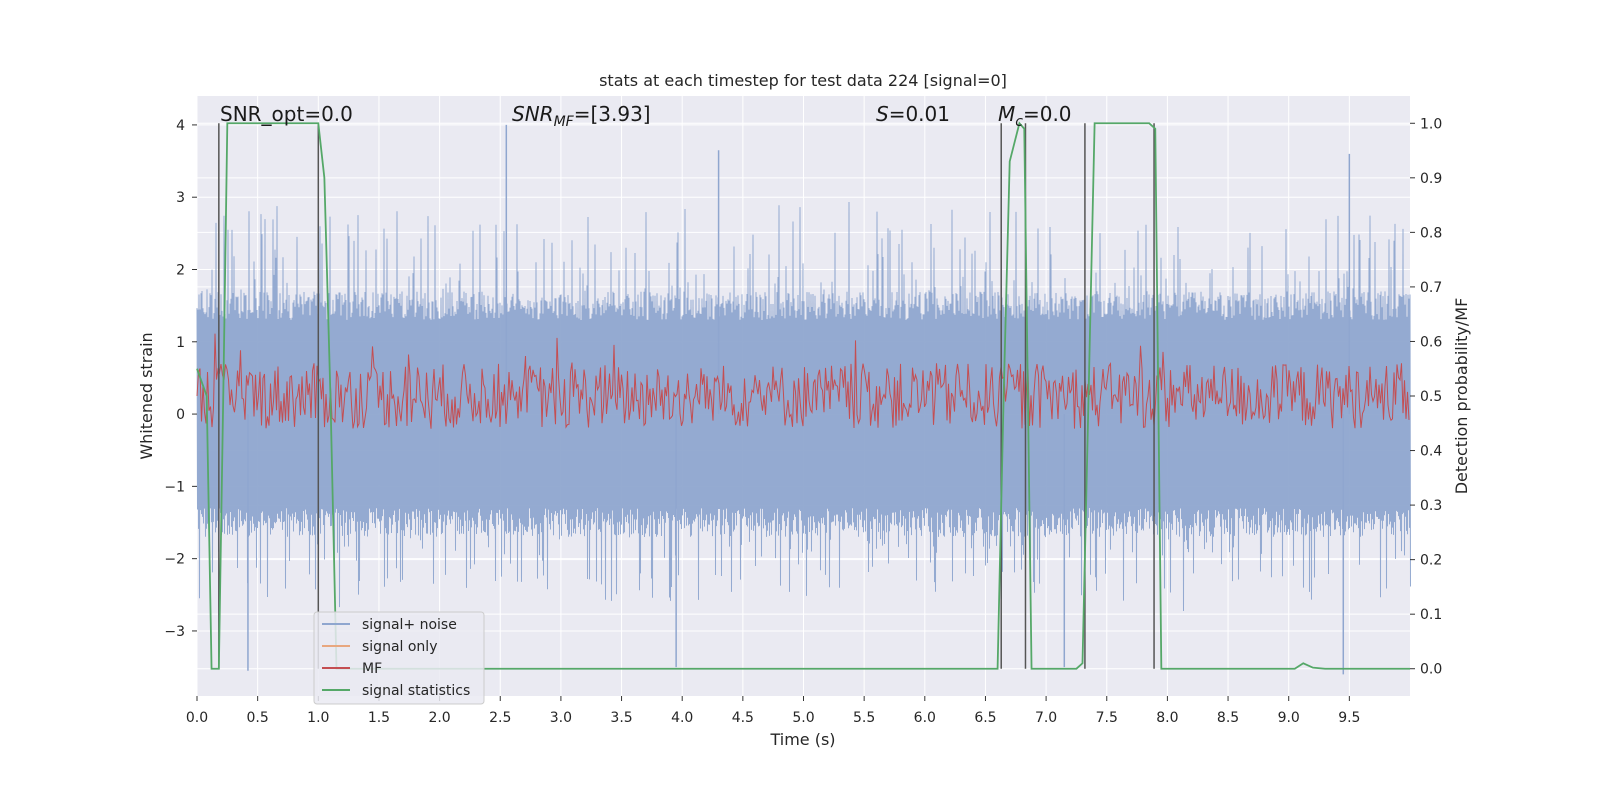 The image size is (1600, 800). I want to click on legend-label: signal statistics, so click(416, 691).